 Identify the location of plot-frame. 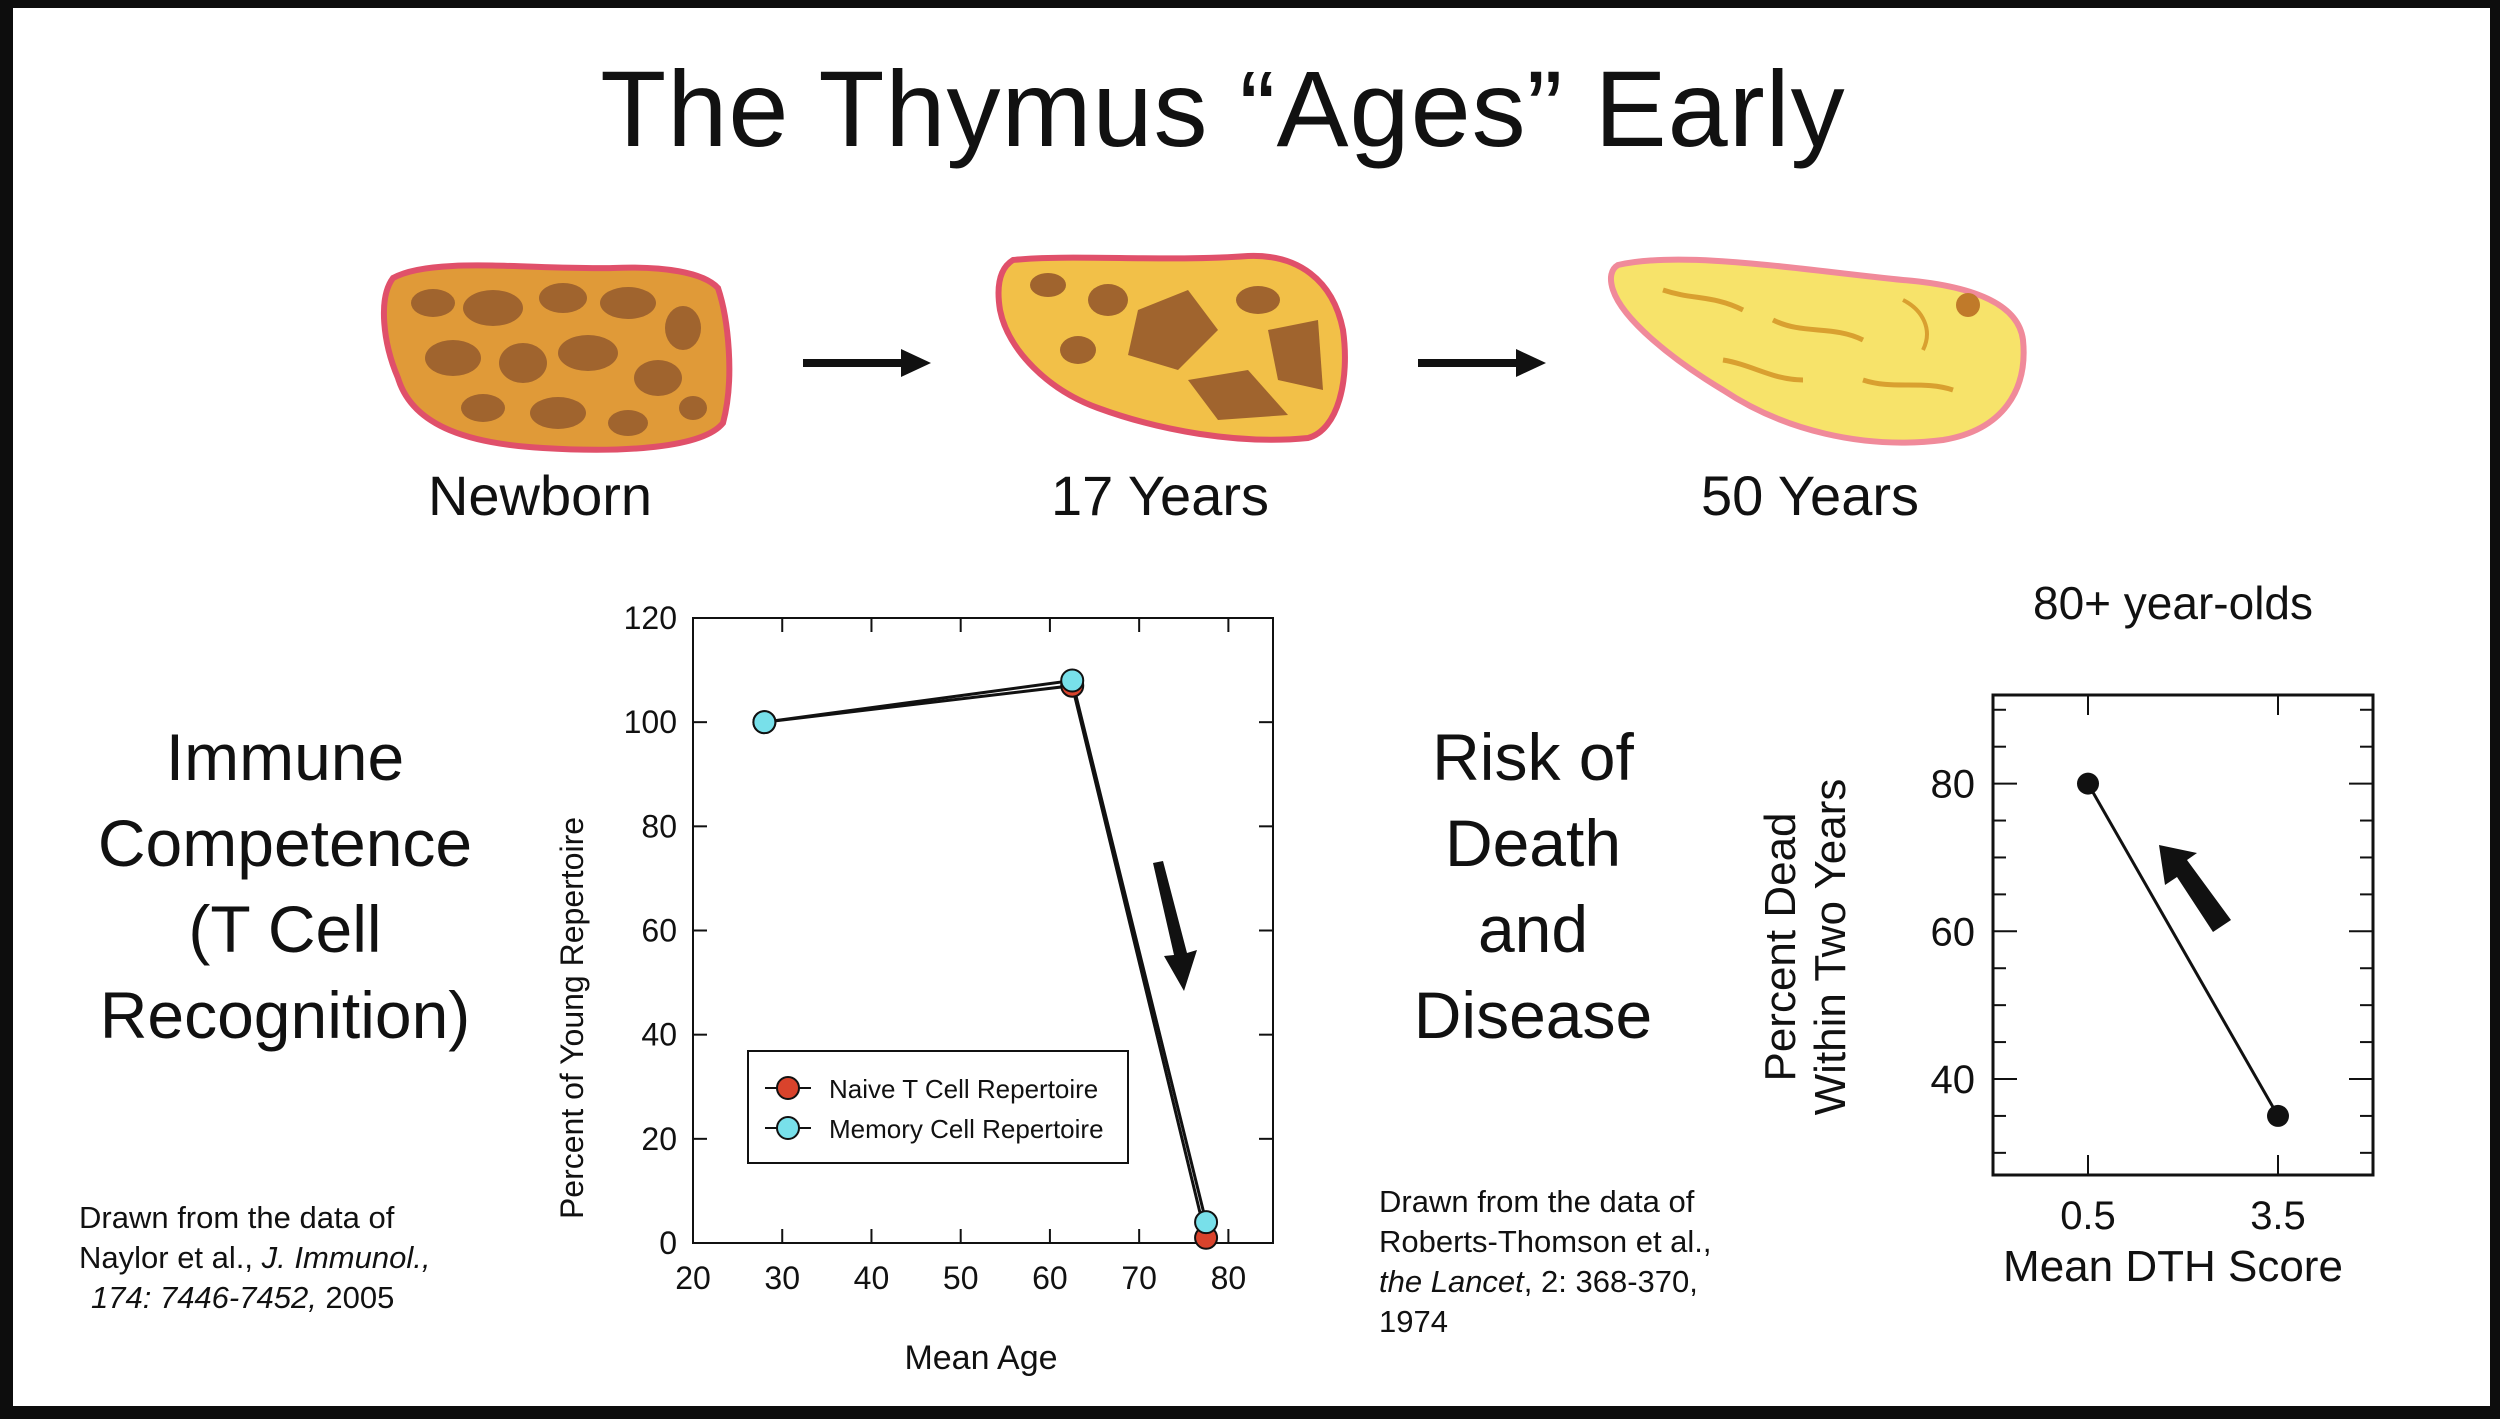
(2183, 935).